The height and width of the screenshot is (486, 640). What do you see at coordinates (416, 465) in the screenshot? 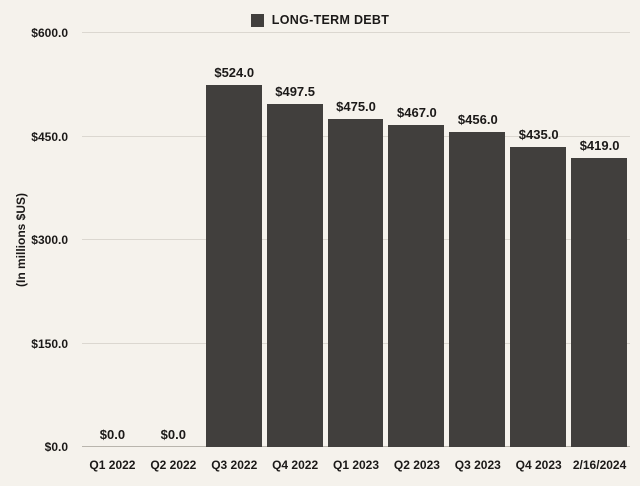
I see `x-tick-label: Q2 2023` at bounding box center [416, 465].